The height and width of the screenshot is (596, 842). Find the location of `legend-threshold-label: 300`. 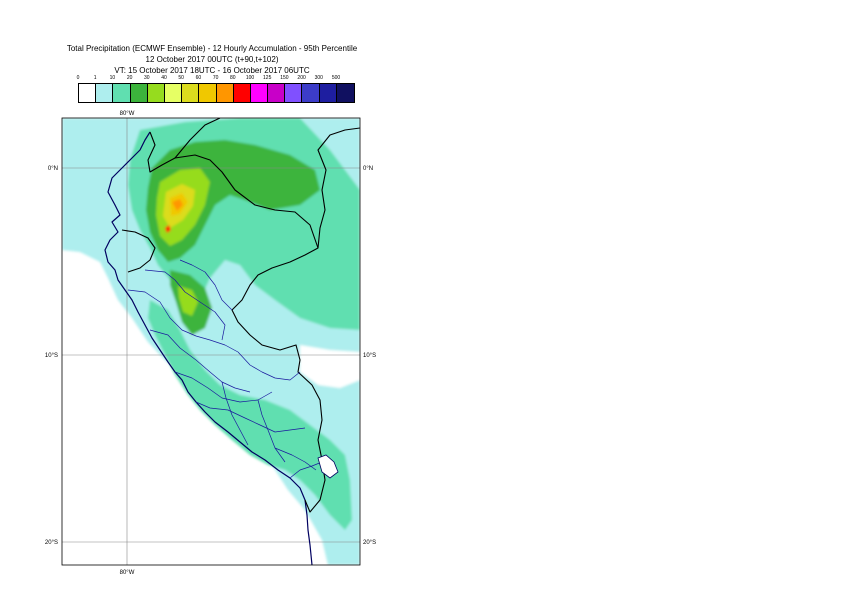

legend-threshold-label: 300 is located at coordinates (318, 78).